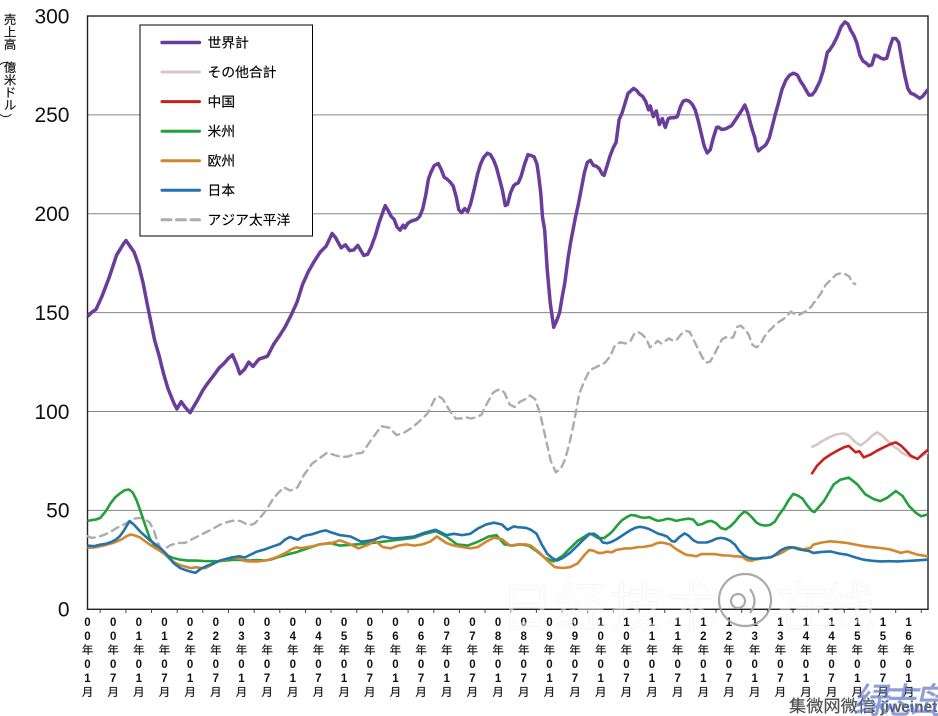 This screenshot has height=716, width=938. Describe the element at coordinates (51, 16) in the screenshot. I see `svg-text: 300` at that location.